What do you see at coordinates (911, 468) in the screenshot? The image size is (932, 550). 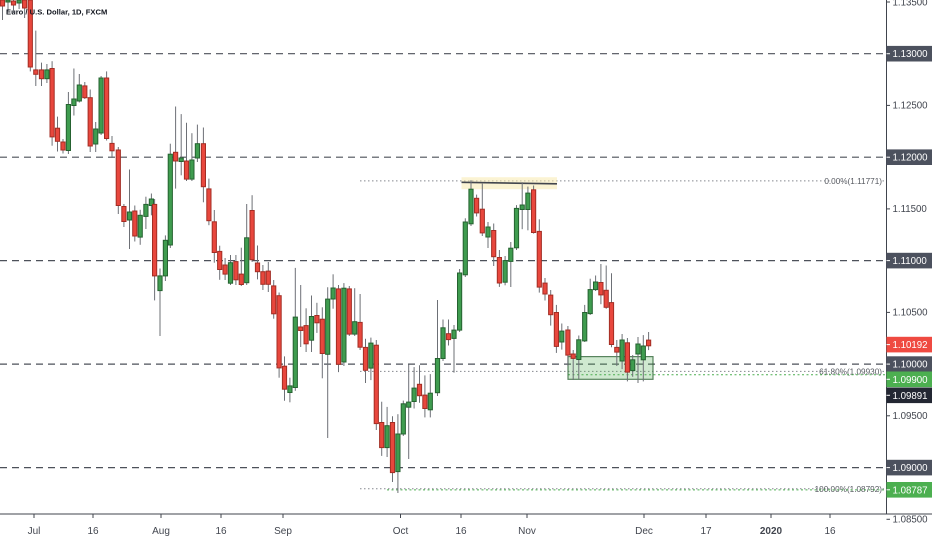 I see `svg-text: 1.09000` at bounding box center [911, 468].